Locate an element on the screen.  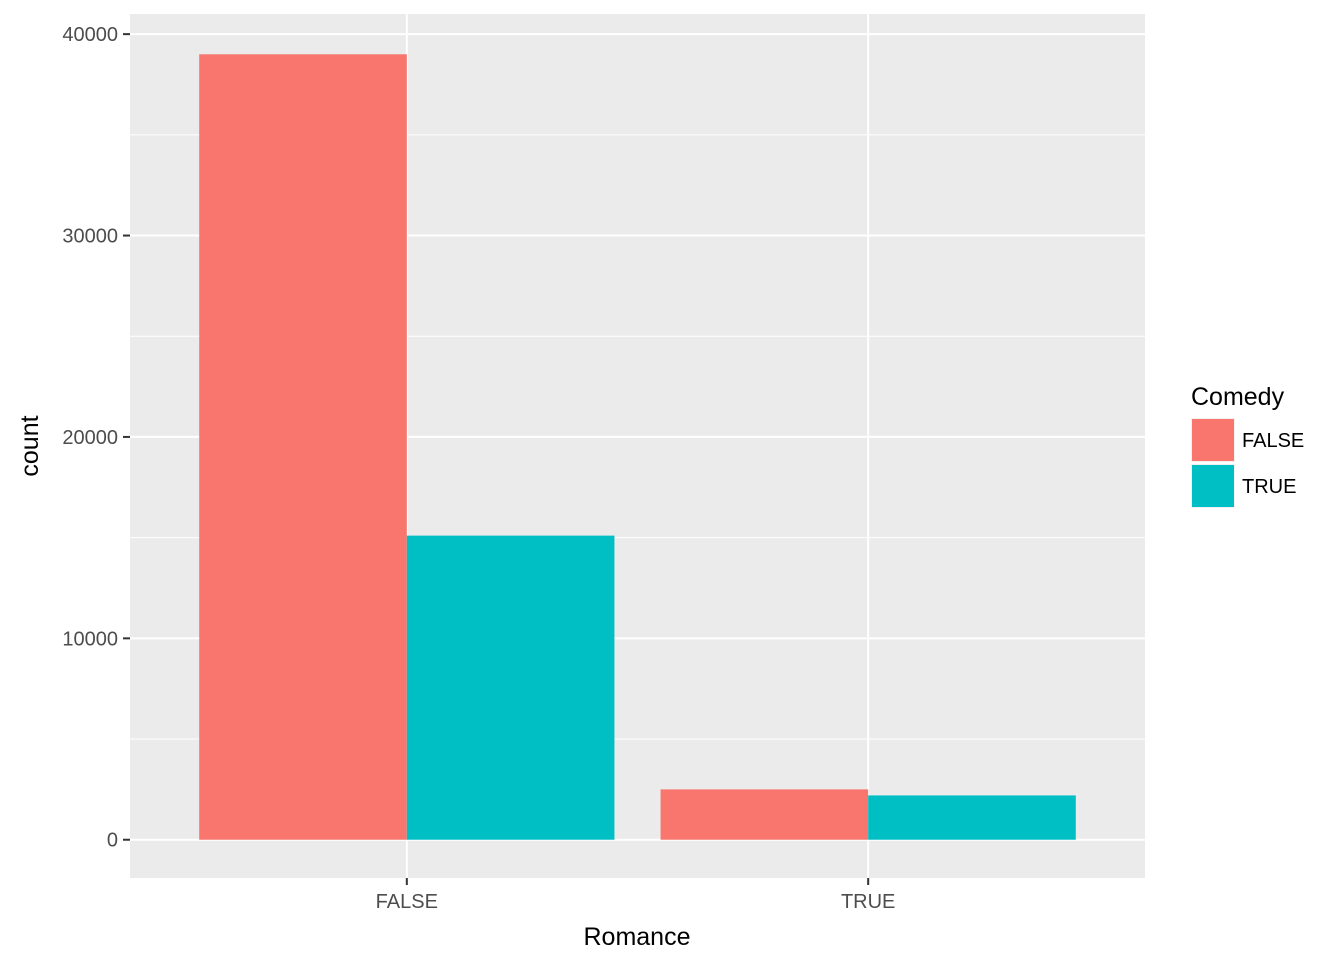
legend-label: FALSE is located at coordinates (1273, 441).